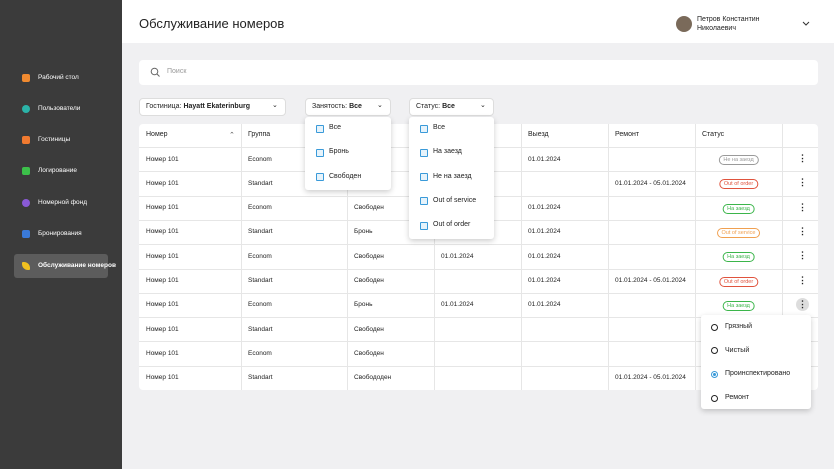  Describe the element at coordinates (738, 232) in the screenshot. I see `status-badge: Out of service` at that location.